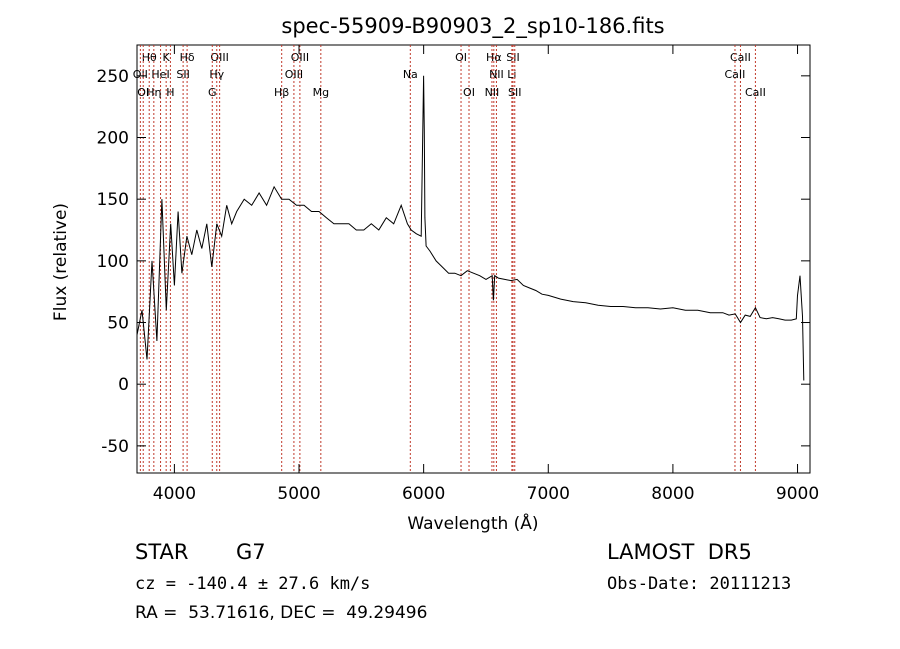 This screenshot has height=649, width=900. What do you see at coordinates (740, 57) in the screenshot?
I see `line-marker-label-8: CaII` at bounding box center [740, 57].